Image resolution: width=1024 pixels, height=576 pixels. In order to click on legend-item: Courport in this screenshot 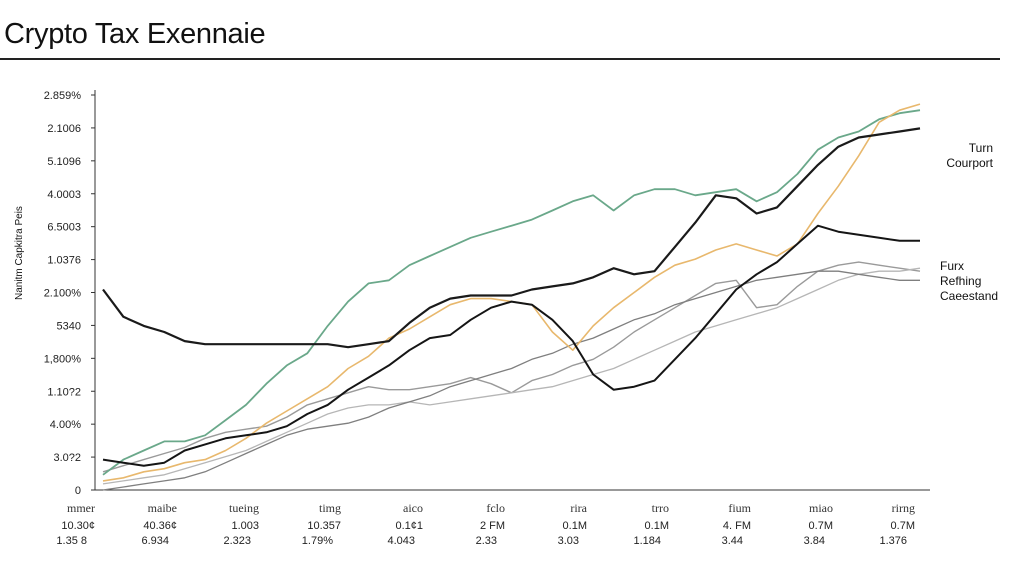, I will do `click(969, 163)`.